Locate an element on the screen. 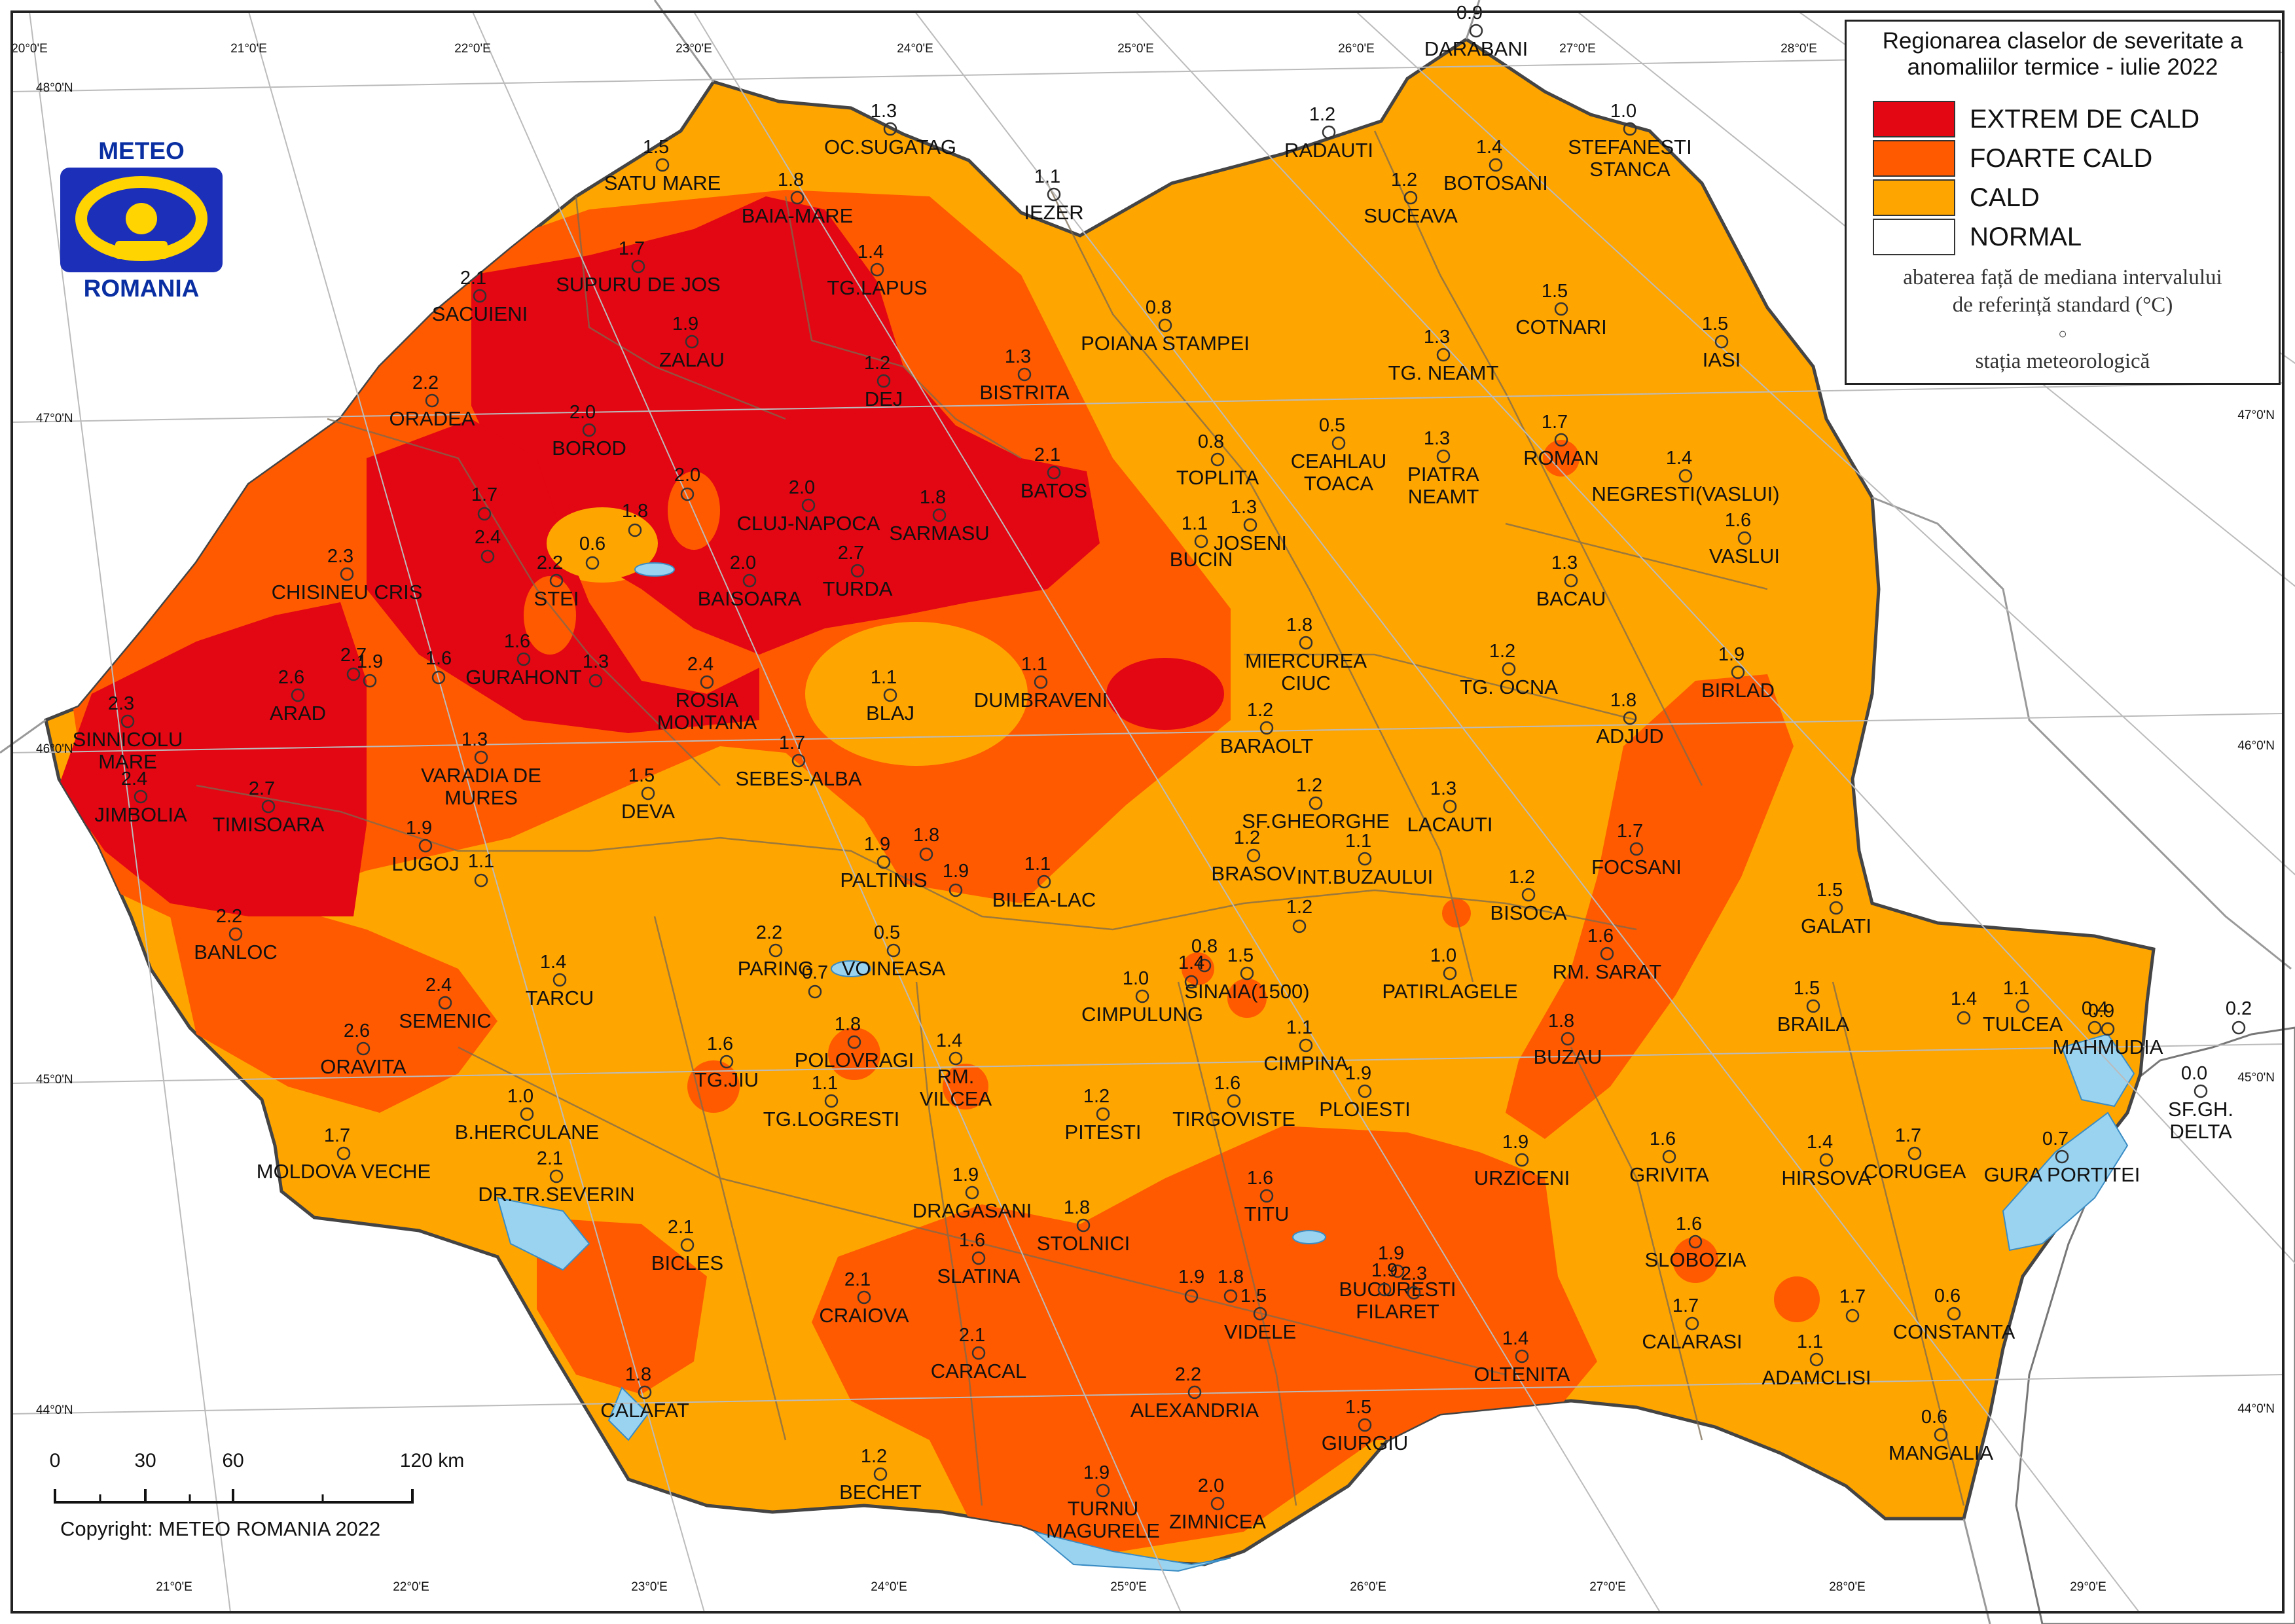 This screenshot has width=2295, height=1624. station: 1.4 TG.LAPUS is located at coordinates (877, 270).